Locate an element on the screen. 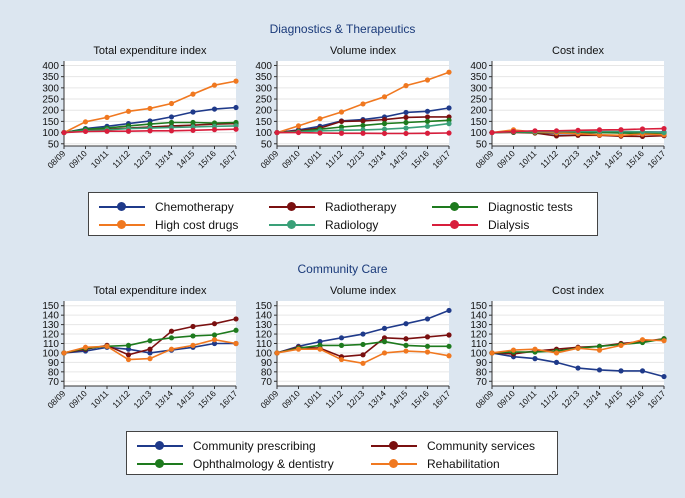 Image resolution: width=685 pixels, height=498 pixels. legend-item-high-cost-drugs: High cost drugs is located at coordinates (168, 225).